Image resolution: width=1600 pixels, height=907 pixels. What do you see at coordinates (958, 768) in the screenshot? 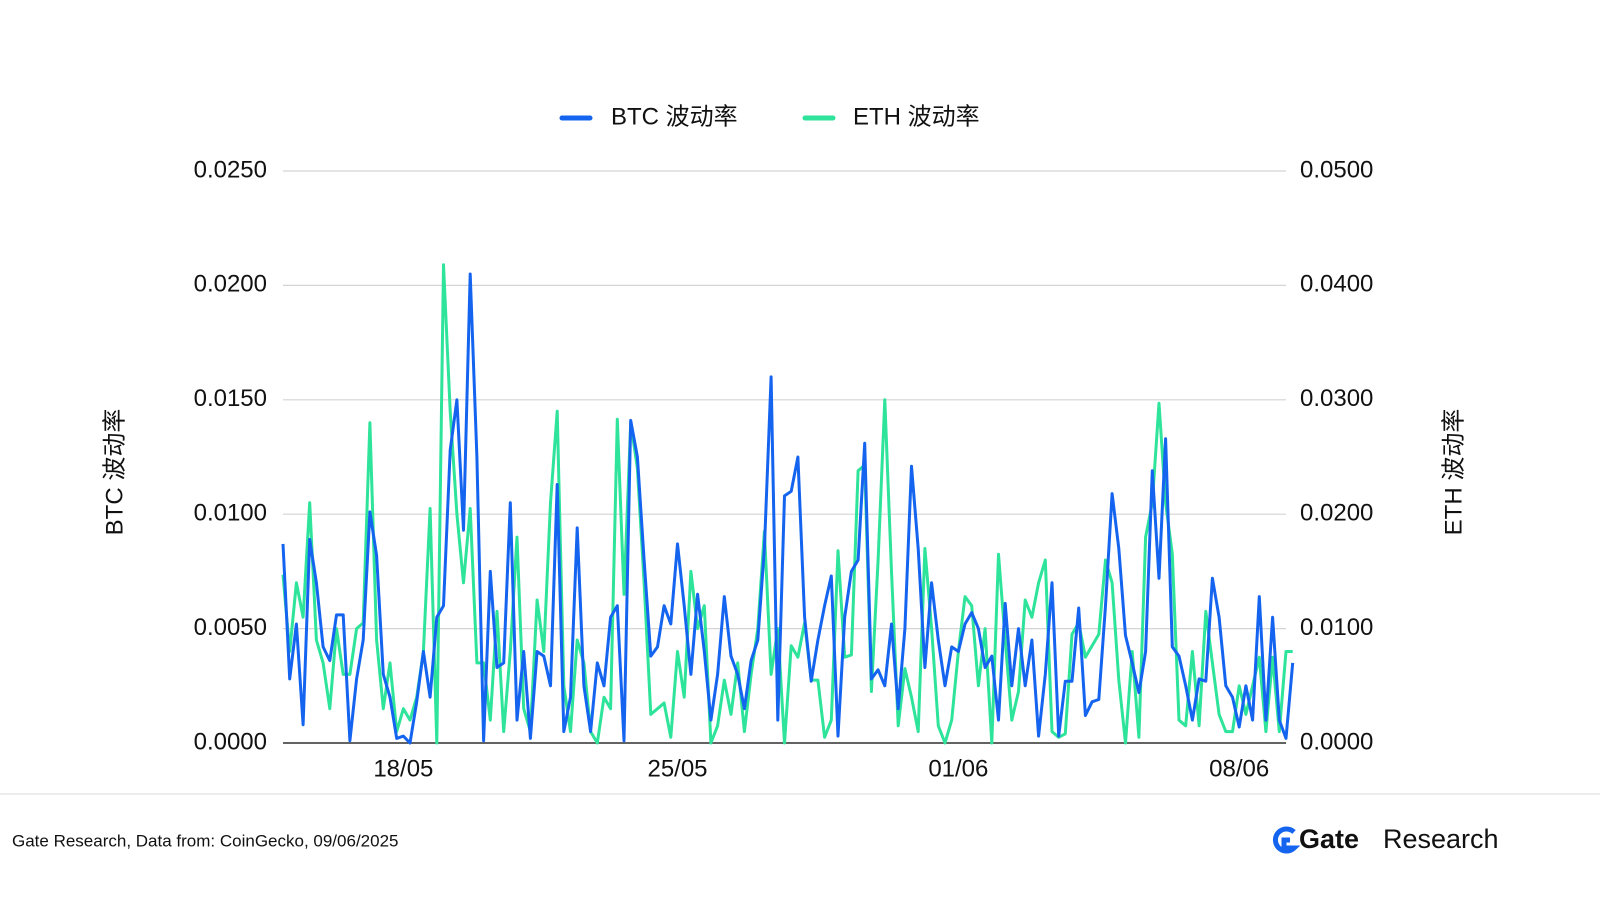
I see `x-tick-label: 01/06` at bounding box center [958, 768].